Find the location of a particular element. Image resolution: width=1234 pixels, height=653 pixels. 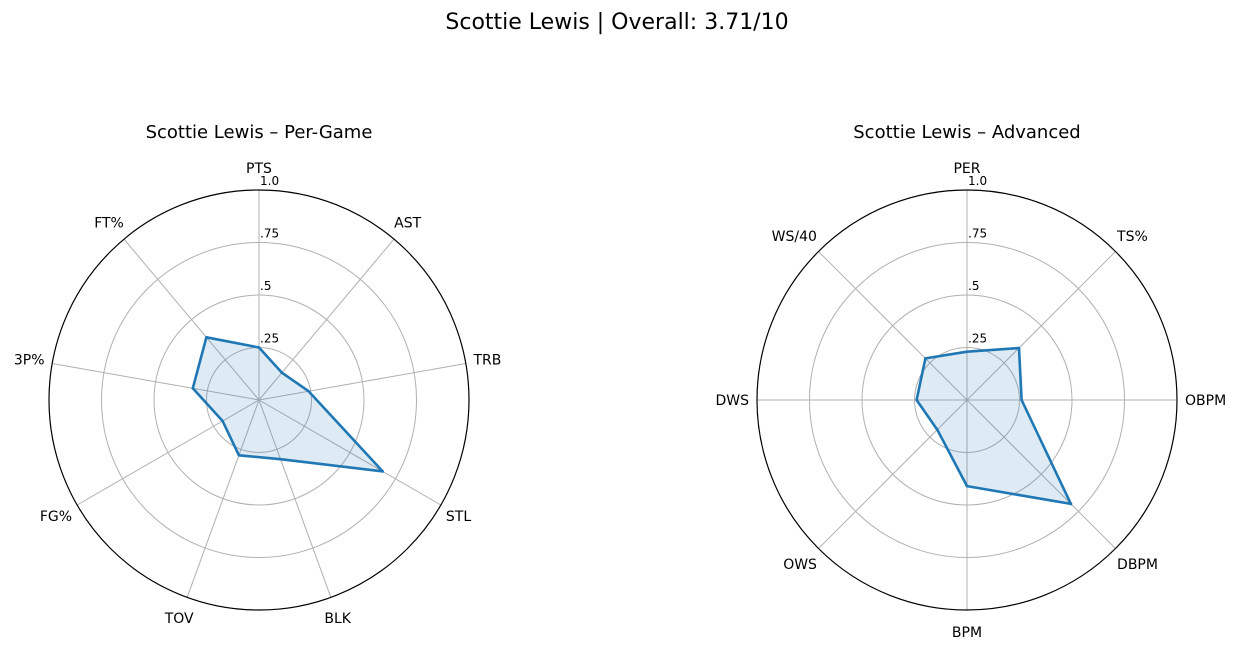

data-point-trb is located at coordinates (308, 391).